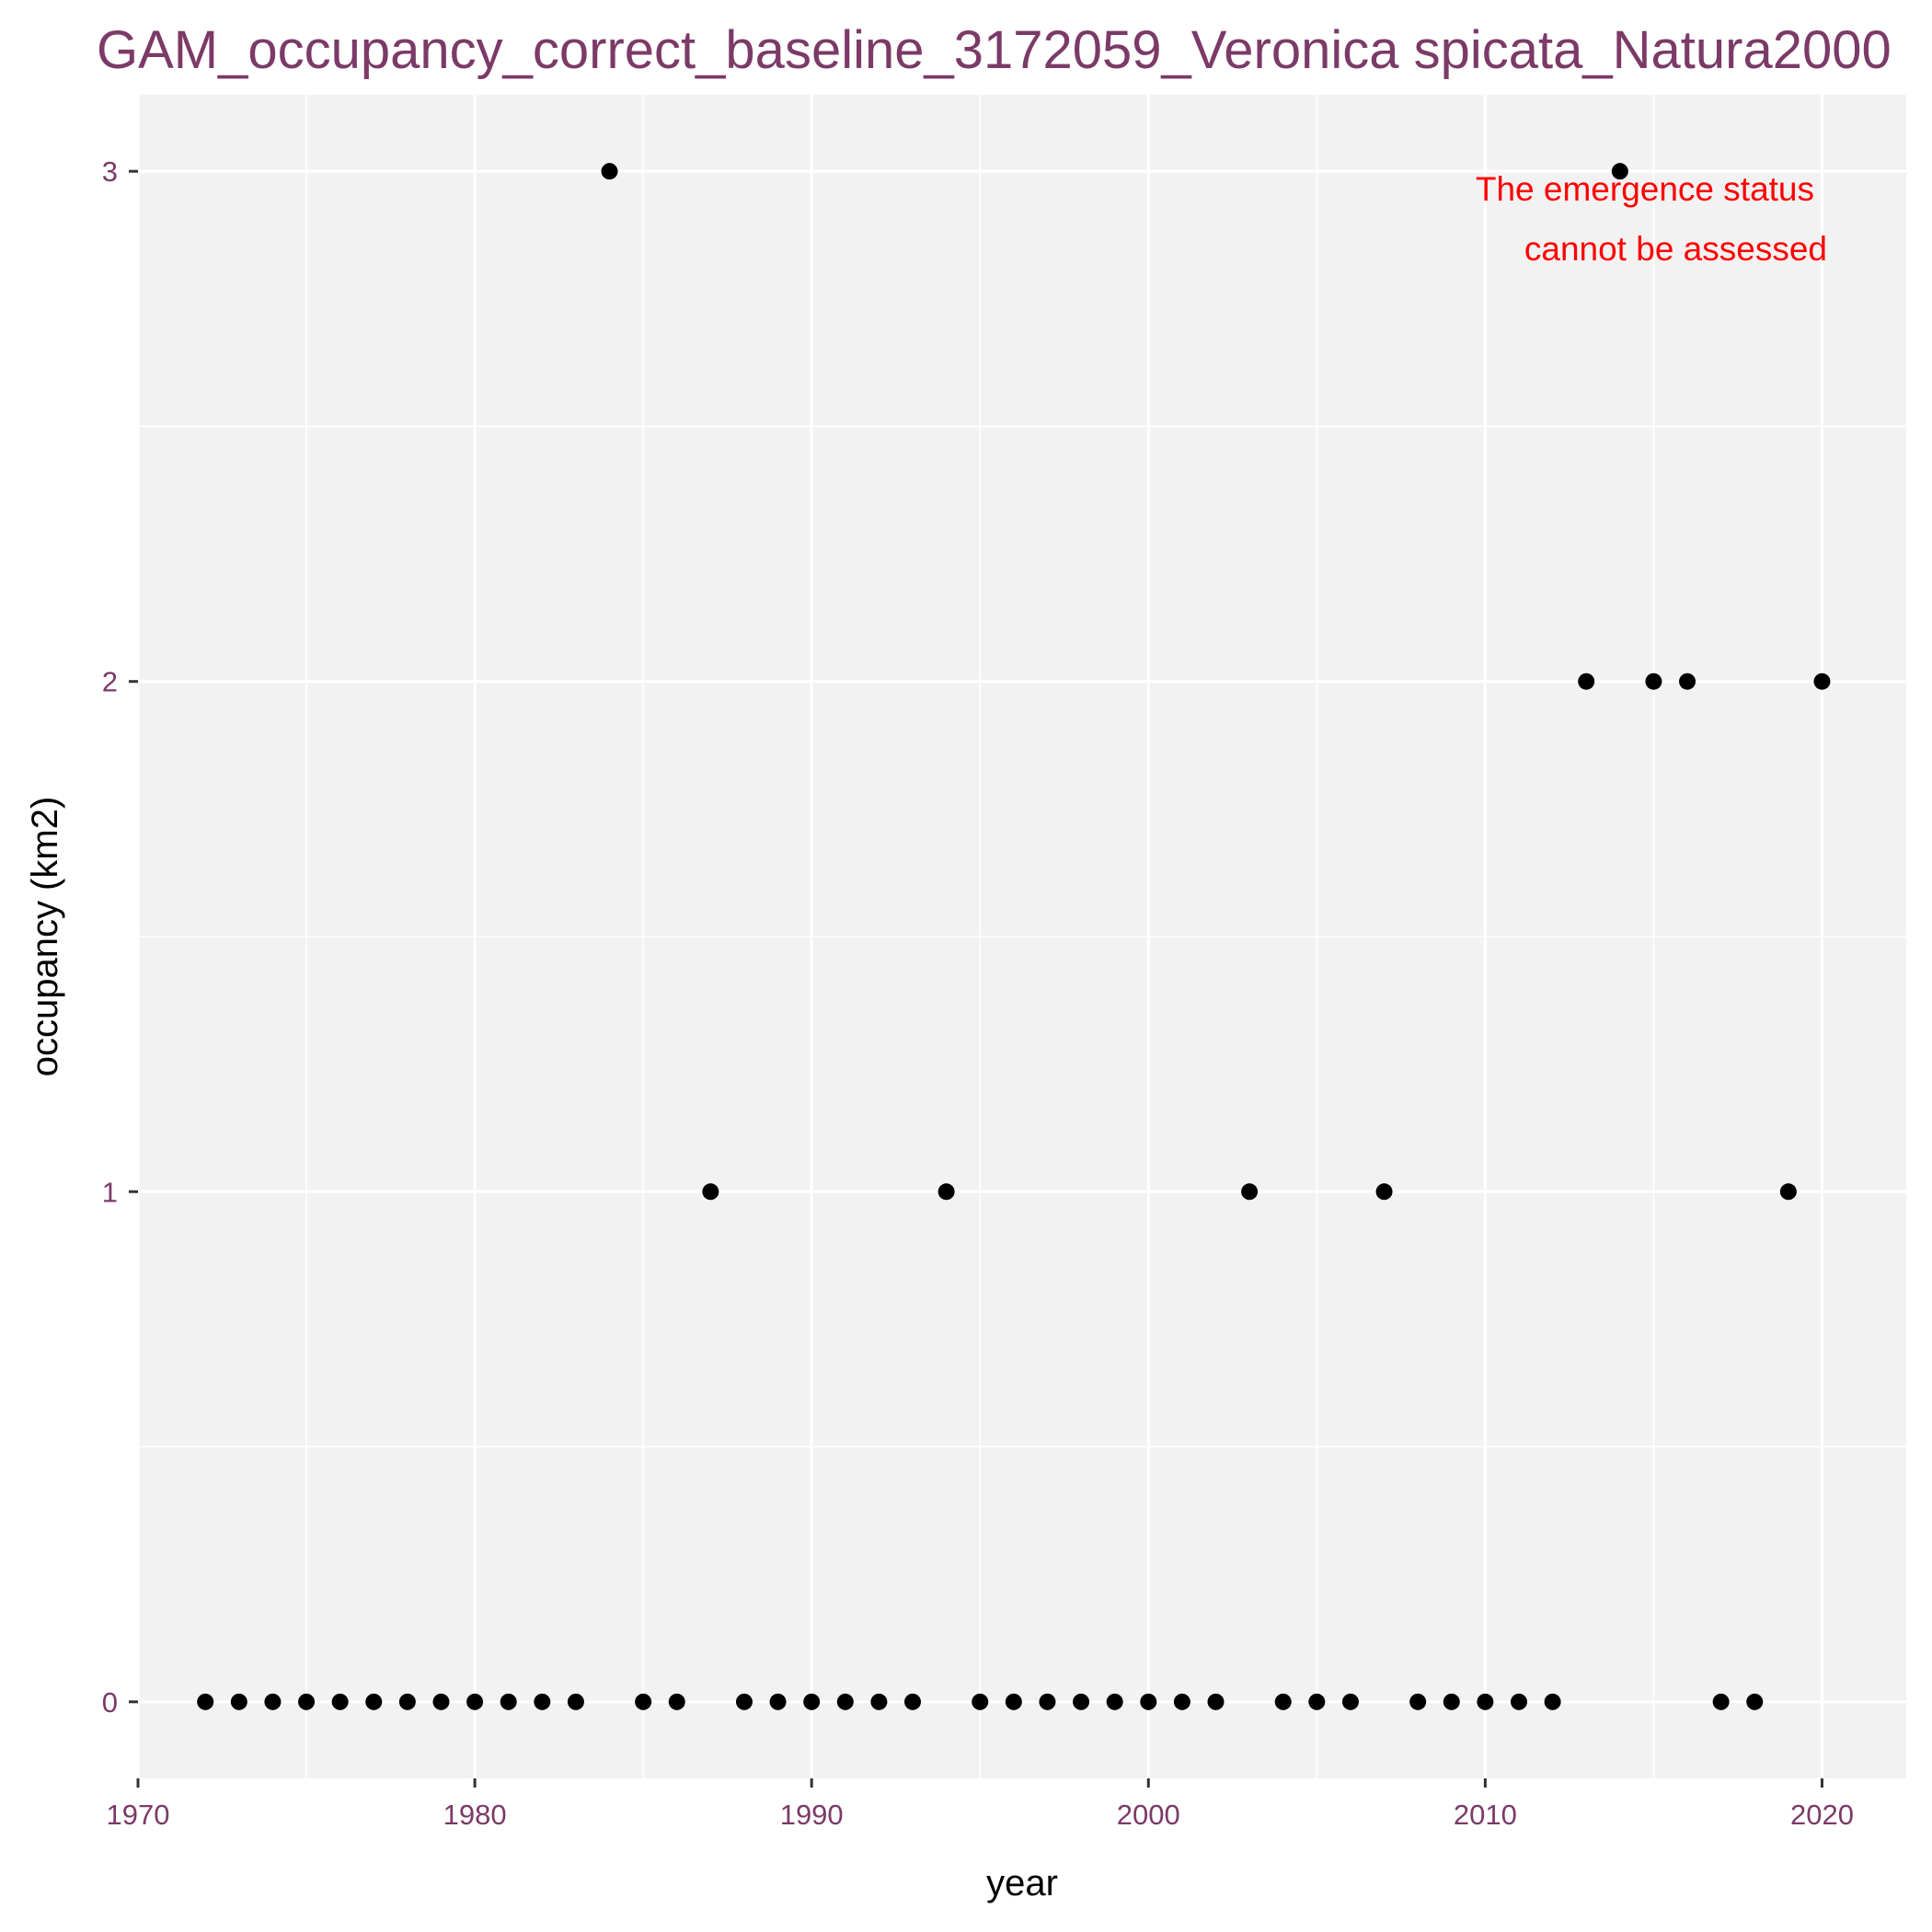 This screenshot has height=1932, width=1932. I want to click on x-tick-label: 2000, so click(1148, 1815).